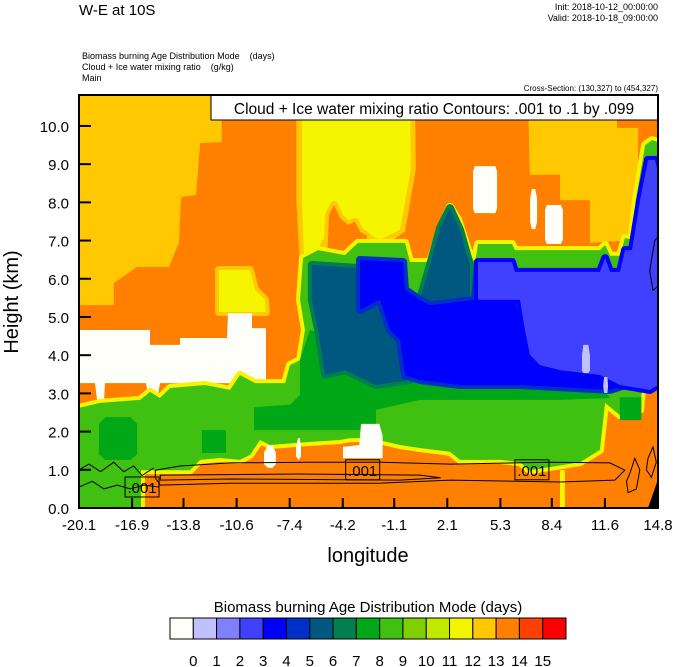 This screenshot has width=674, height=667. Describe the element at coordinates (12, 301) in the screenshot. I see `y-axis-title: Height (km)` at that location.